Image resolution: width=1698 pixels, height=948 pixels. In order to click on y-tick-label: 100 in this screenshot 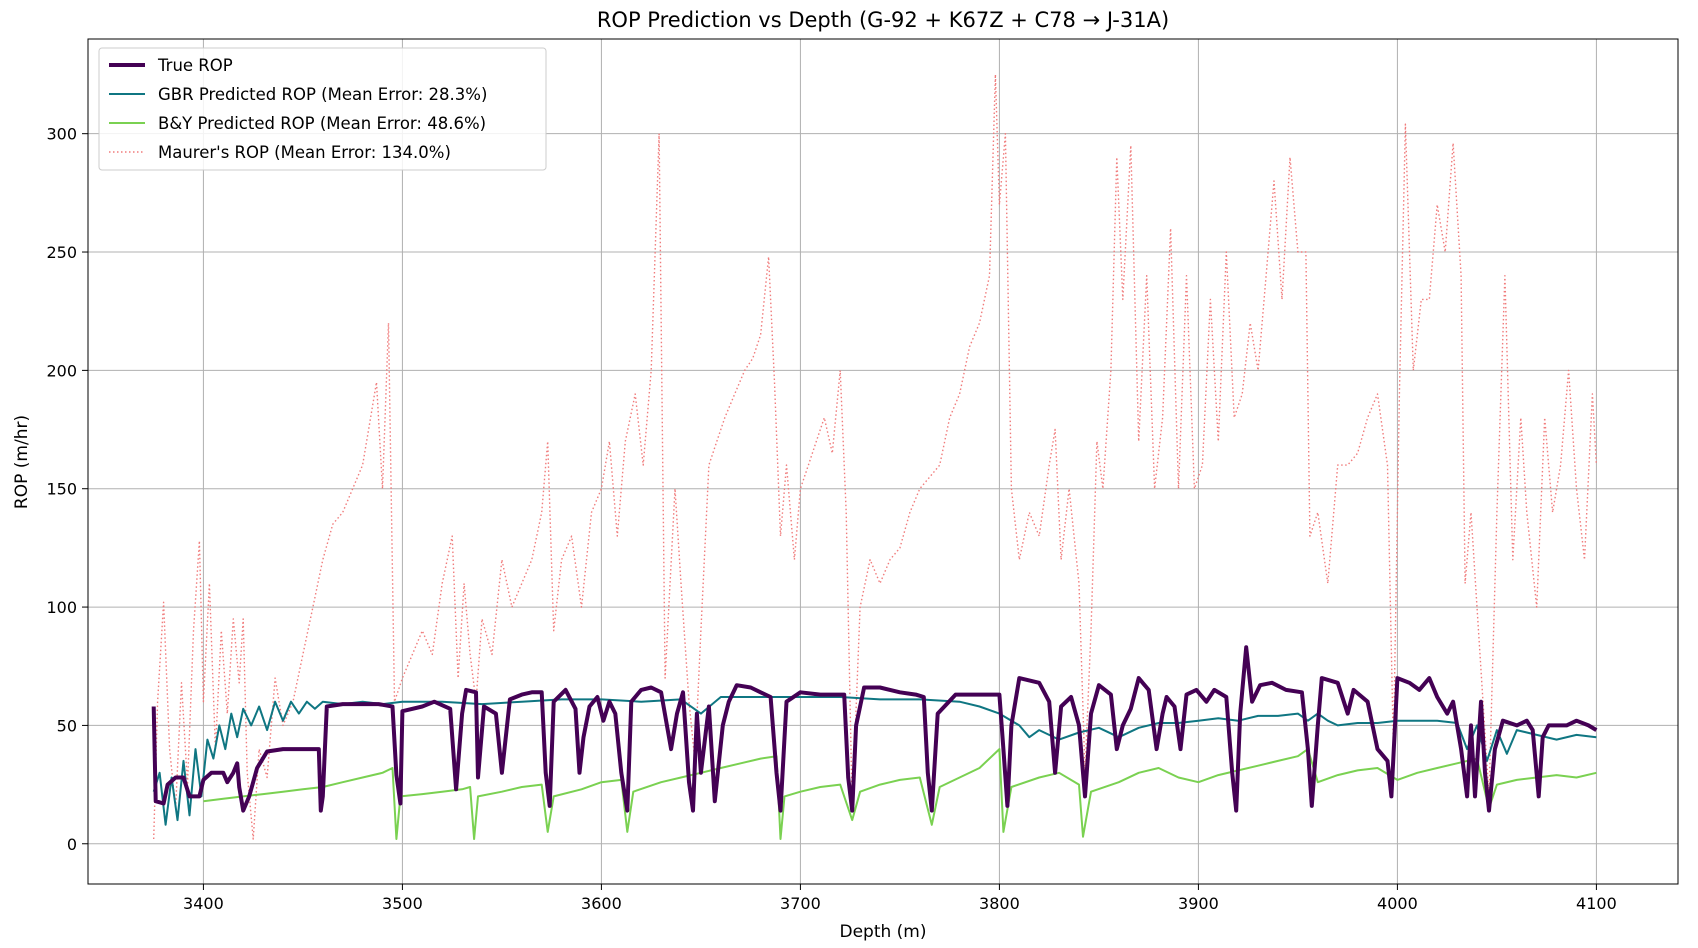, I will do `click(61, 607)`.